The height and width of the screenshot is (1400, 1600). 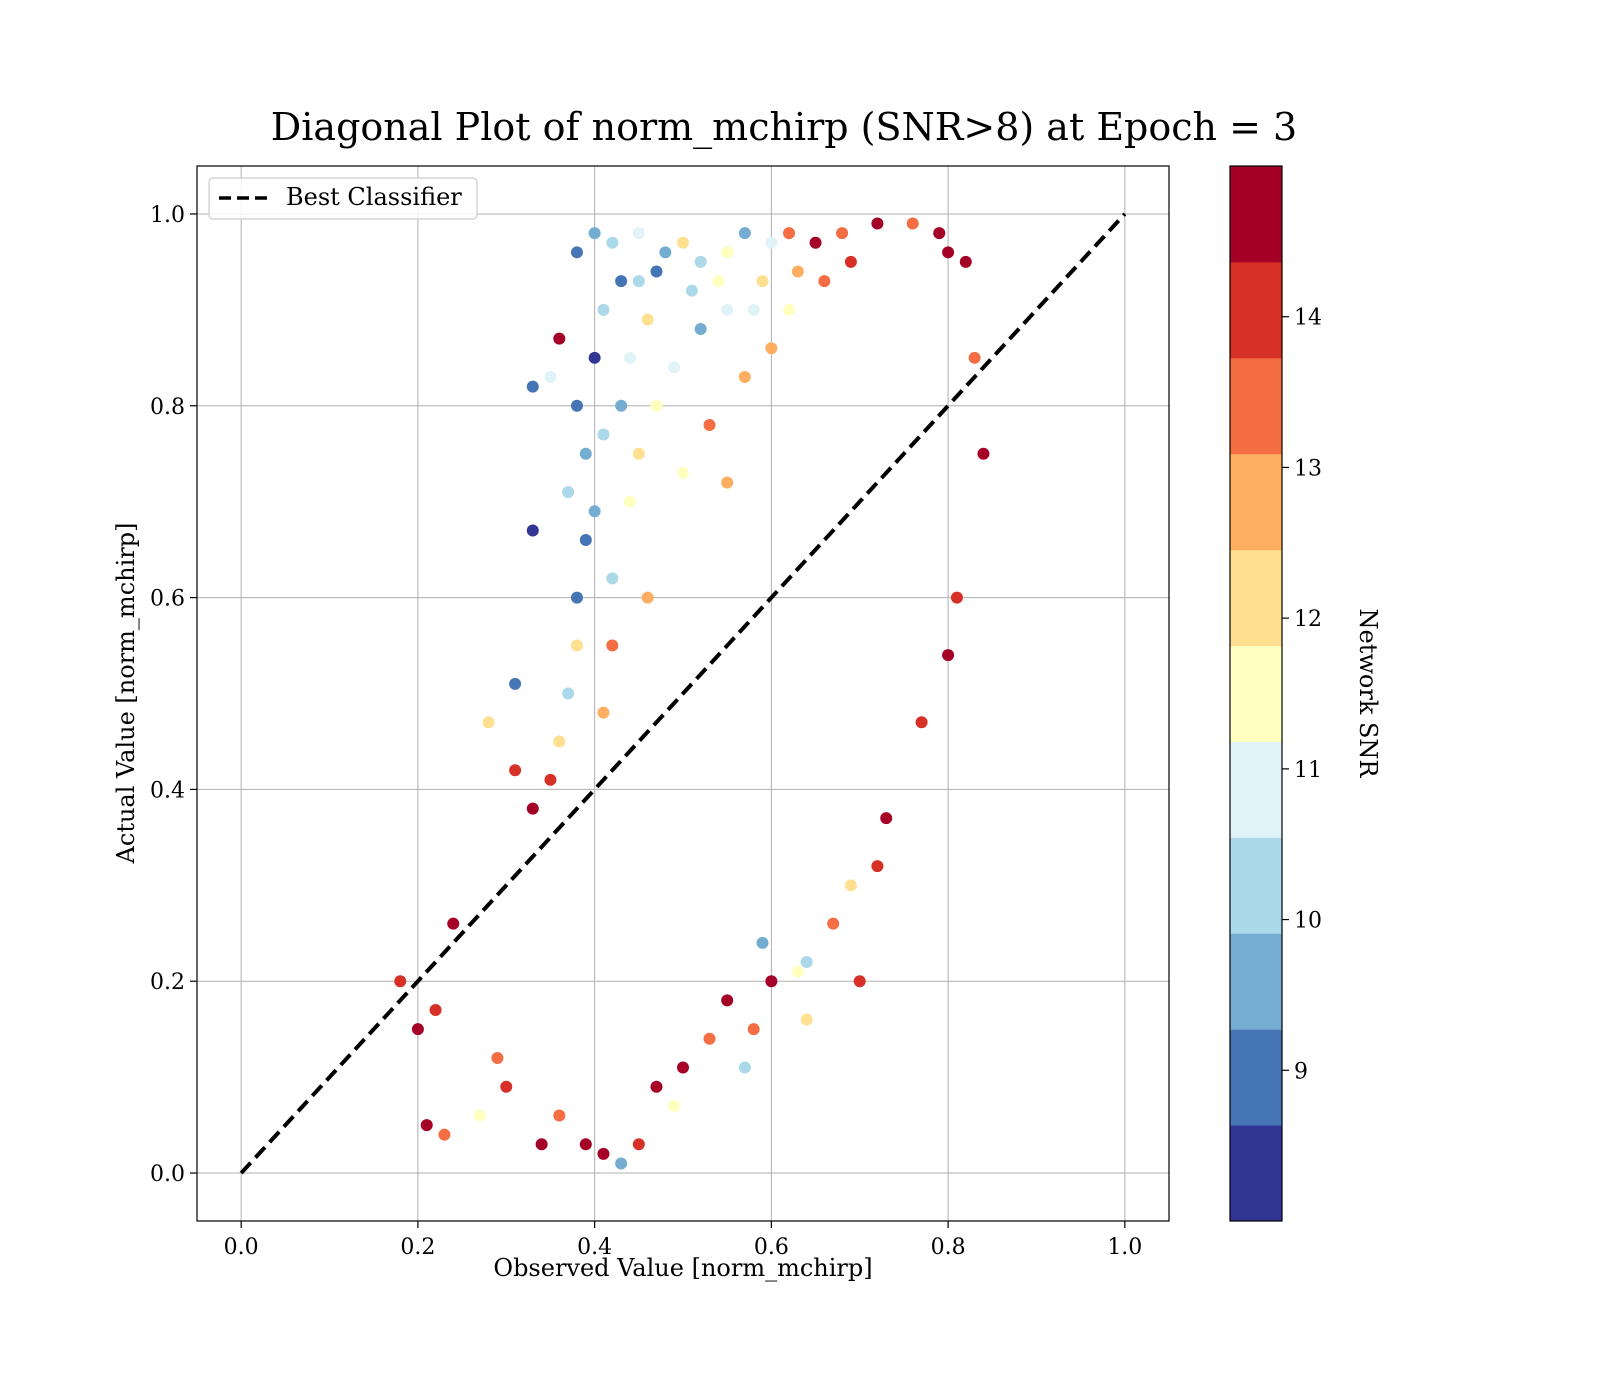 I want to click on x-tick-label: 0.0, so click(x=241, y=1247).